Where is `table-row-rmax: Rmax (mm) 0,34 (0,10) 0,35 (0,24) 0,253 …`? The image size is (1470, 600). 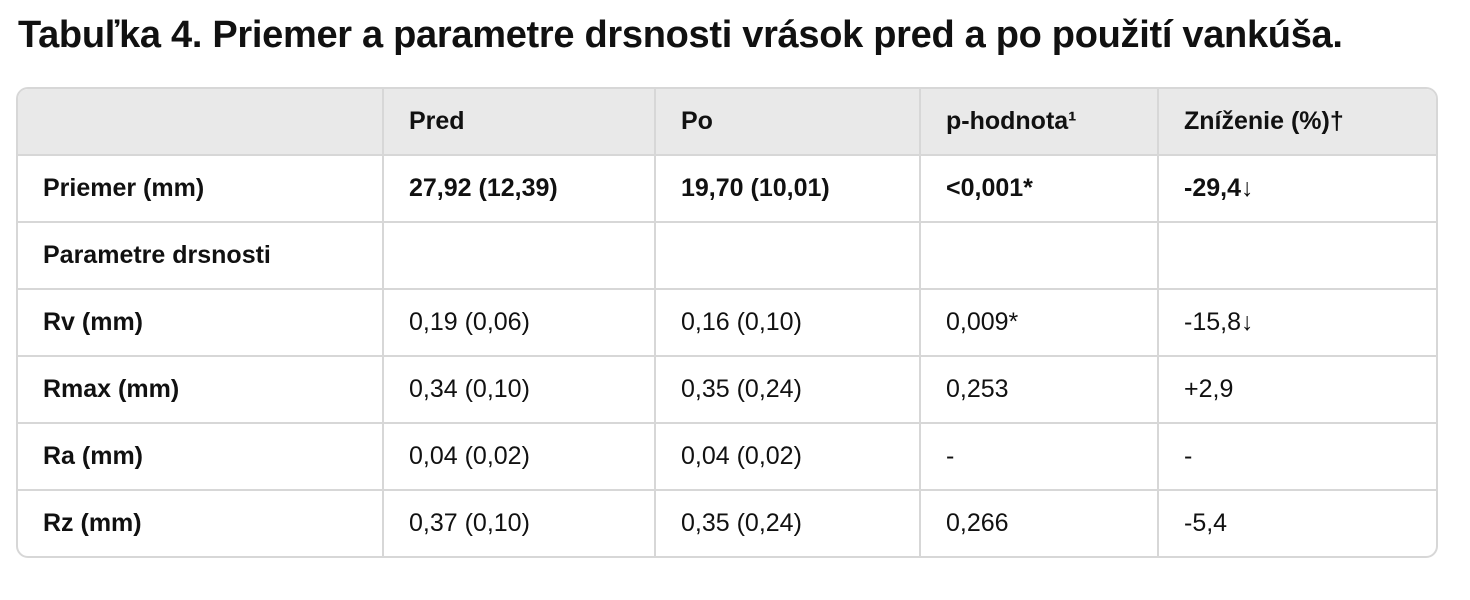 table-row-rmax: Rmax (mm) 0,34 (0,10) 0,35 (0,24) 0,253 … is located at coordinates (727, 390).